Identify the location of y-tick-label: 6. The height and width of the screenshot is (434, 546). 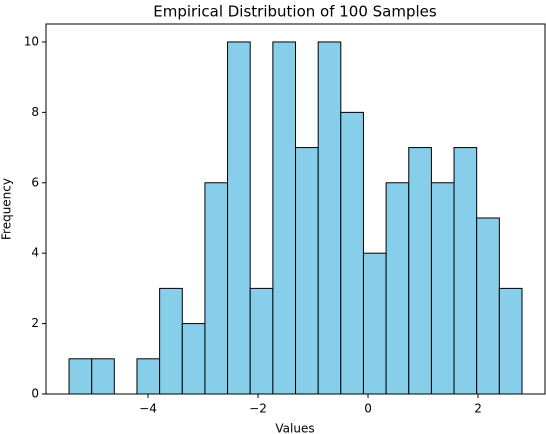
(35, 182).